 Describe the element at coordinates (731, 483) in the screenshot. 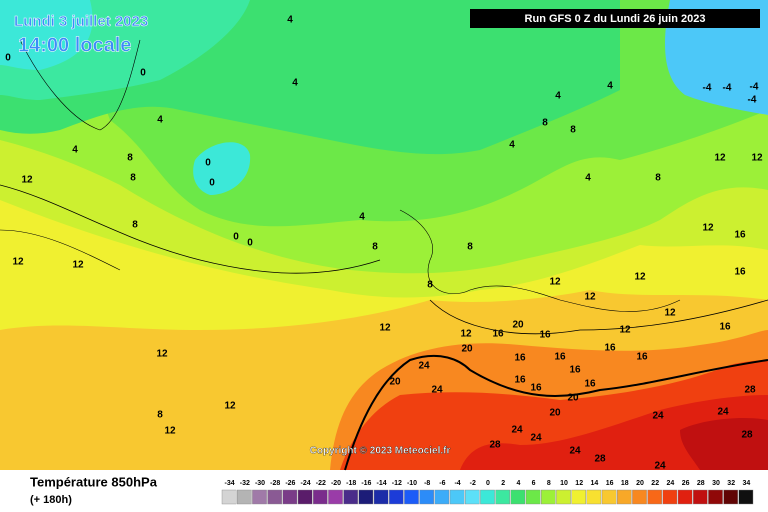

I see `scale-label: 32` at that location.